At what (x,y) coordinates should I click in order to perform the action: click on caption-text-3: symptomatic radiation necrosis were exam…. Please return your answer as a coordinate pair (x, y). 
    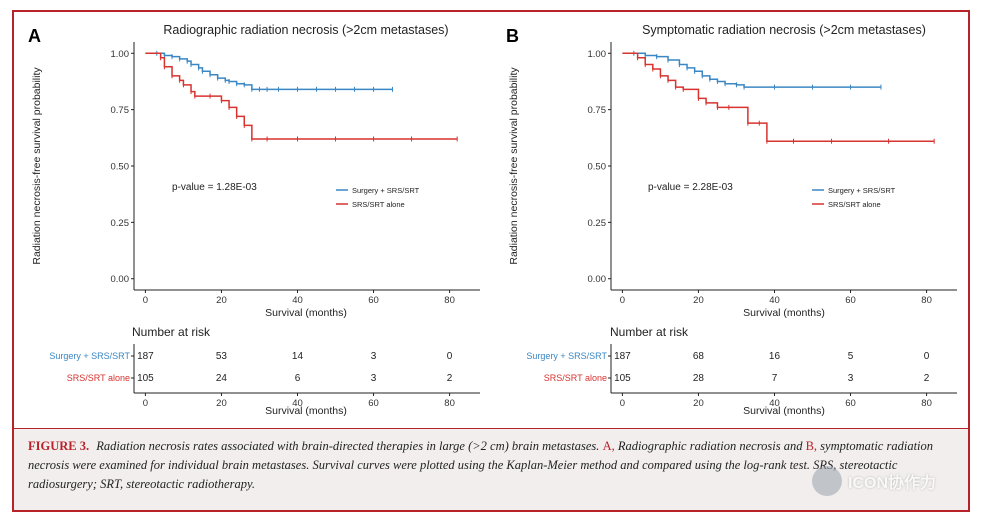
    Looking at the image, I should click on (481, 465).